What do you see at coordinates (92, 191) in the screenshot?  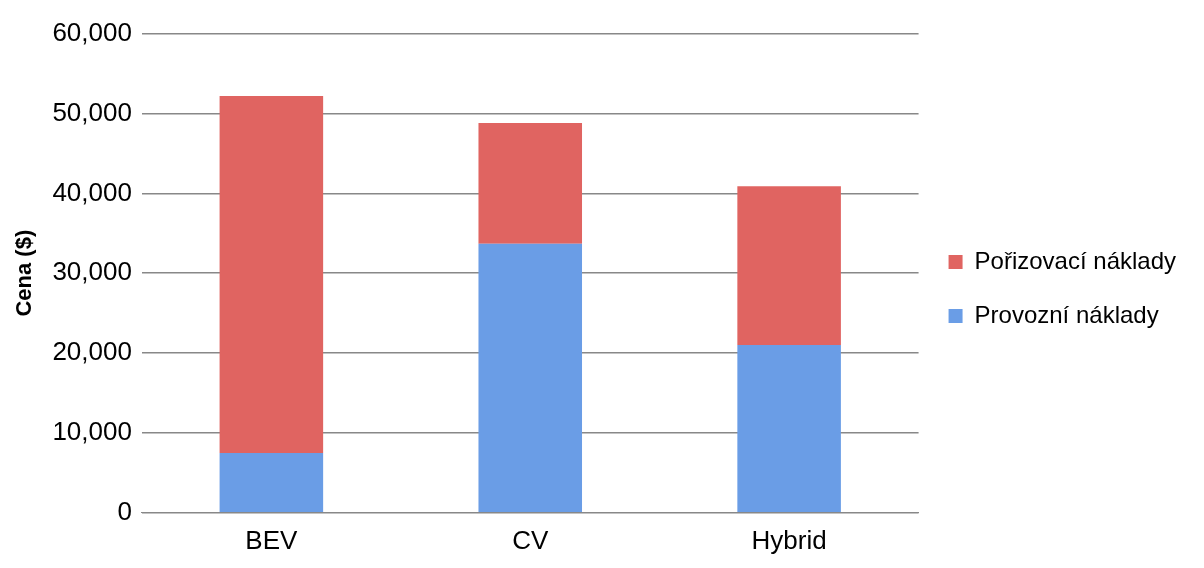 I see `y-tick-label: 40,000` at bounding box center [92, 191].